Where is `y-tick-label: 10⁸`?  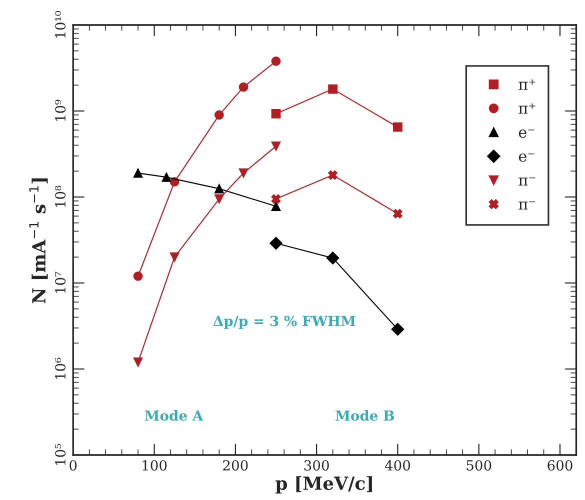 y-tick-label: 10⁸ is located at coordinates (60, 196).